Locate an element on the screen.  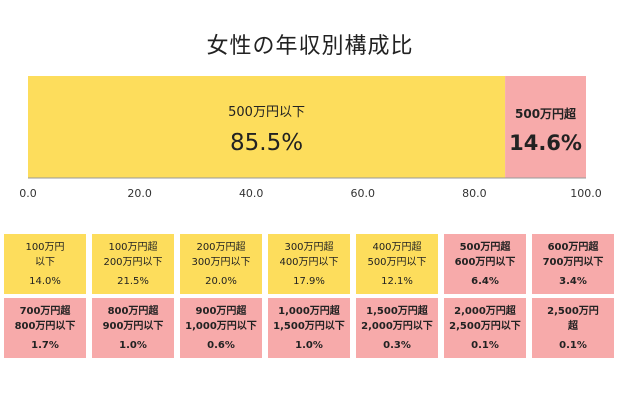
income-bracket-tile: 900万円超 1,000万円以下 0.6% is located at coordinates (221, 328).